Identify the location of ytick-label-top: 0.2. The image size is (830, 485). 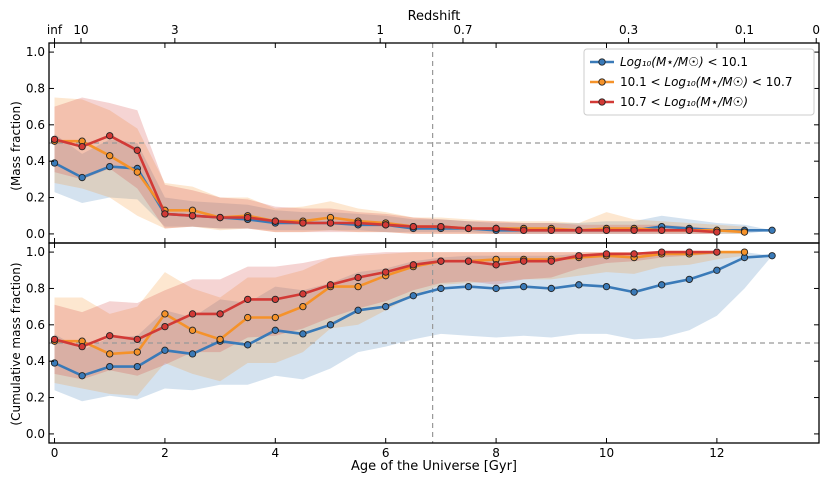
(35, 198).